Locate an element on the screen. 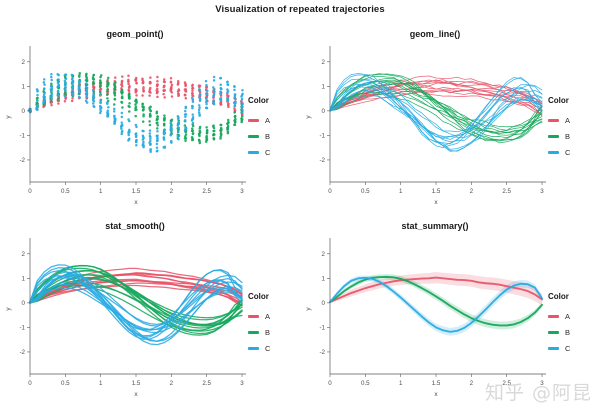 This screenshot has height=413, width=600. panel-title-stat-summary: stat_summary() is located at coordinates (435, 226).